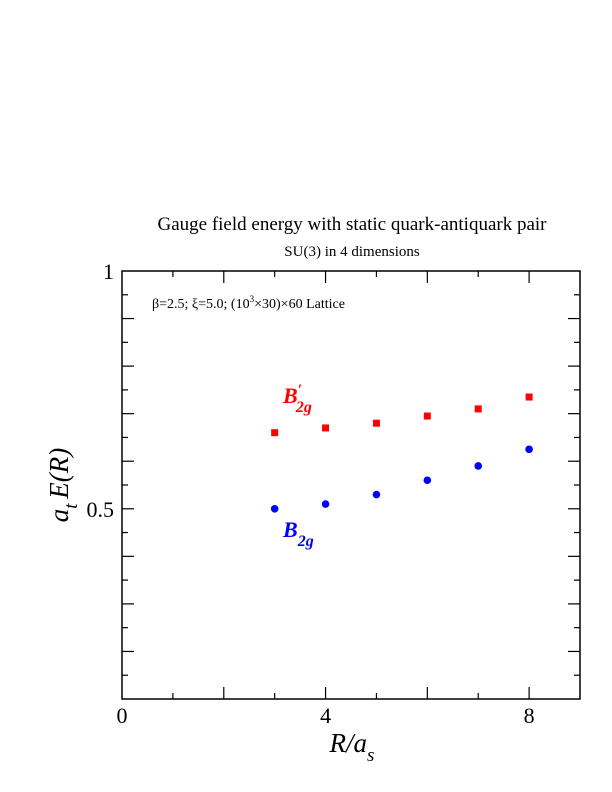  What do you see at coordinates (529, 715) in the screenshot?
I see `x-tick-label-8: 8` at bounding box center [529, 715].